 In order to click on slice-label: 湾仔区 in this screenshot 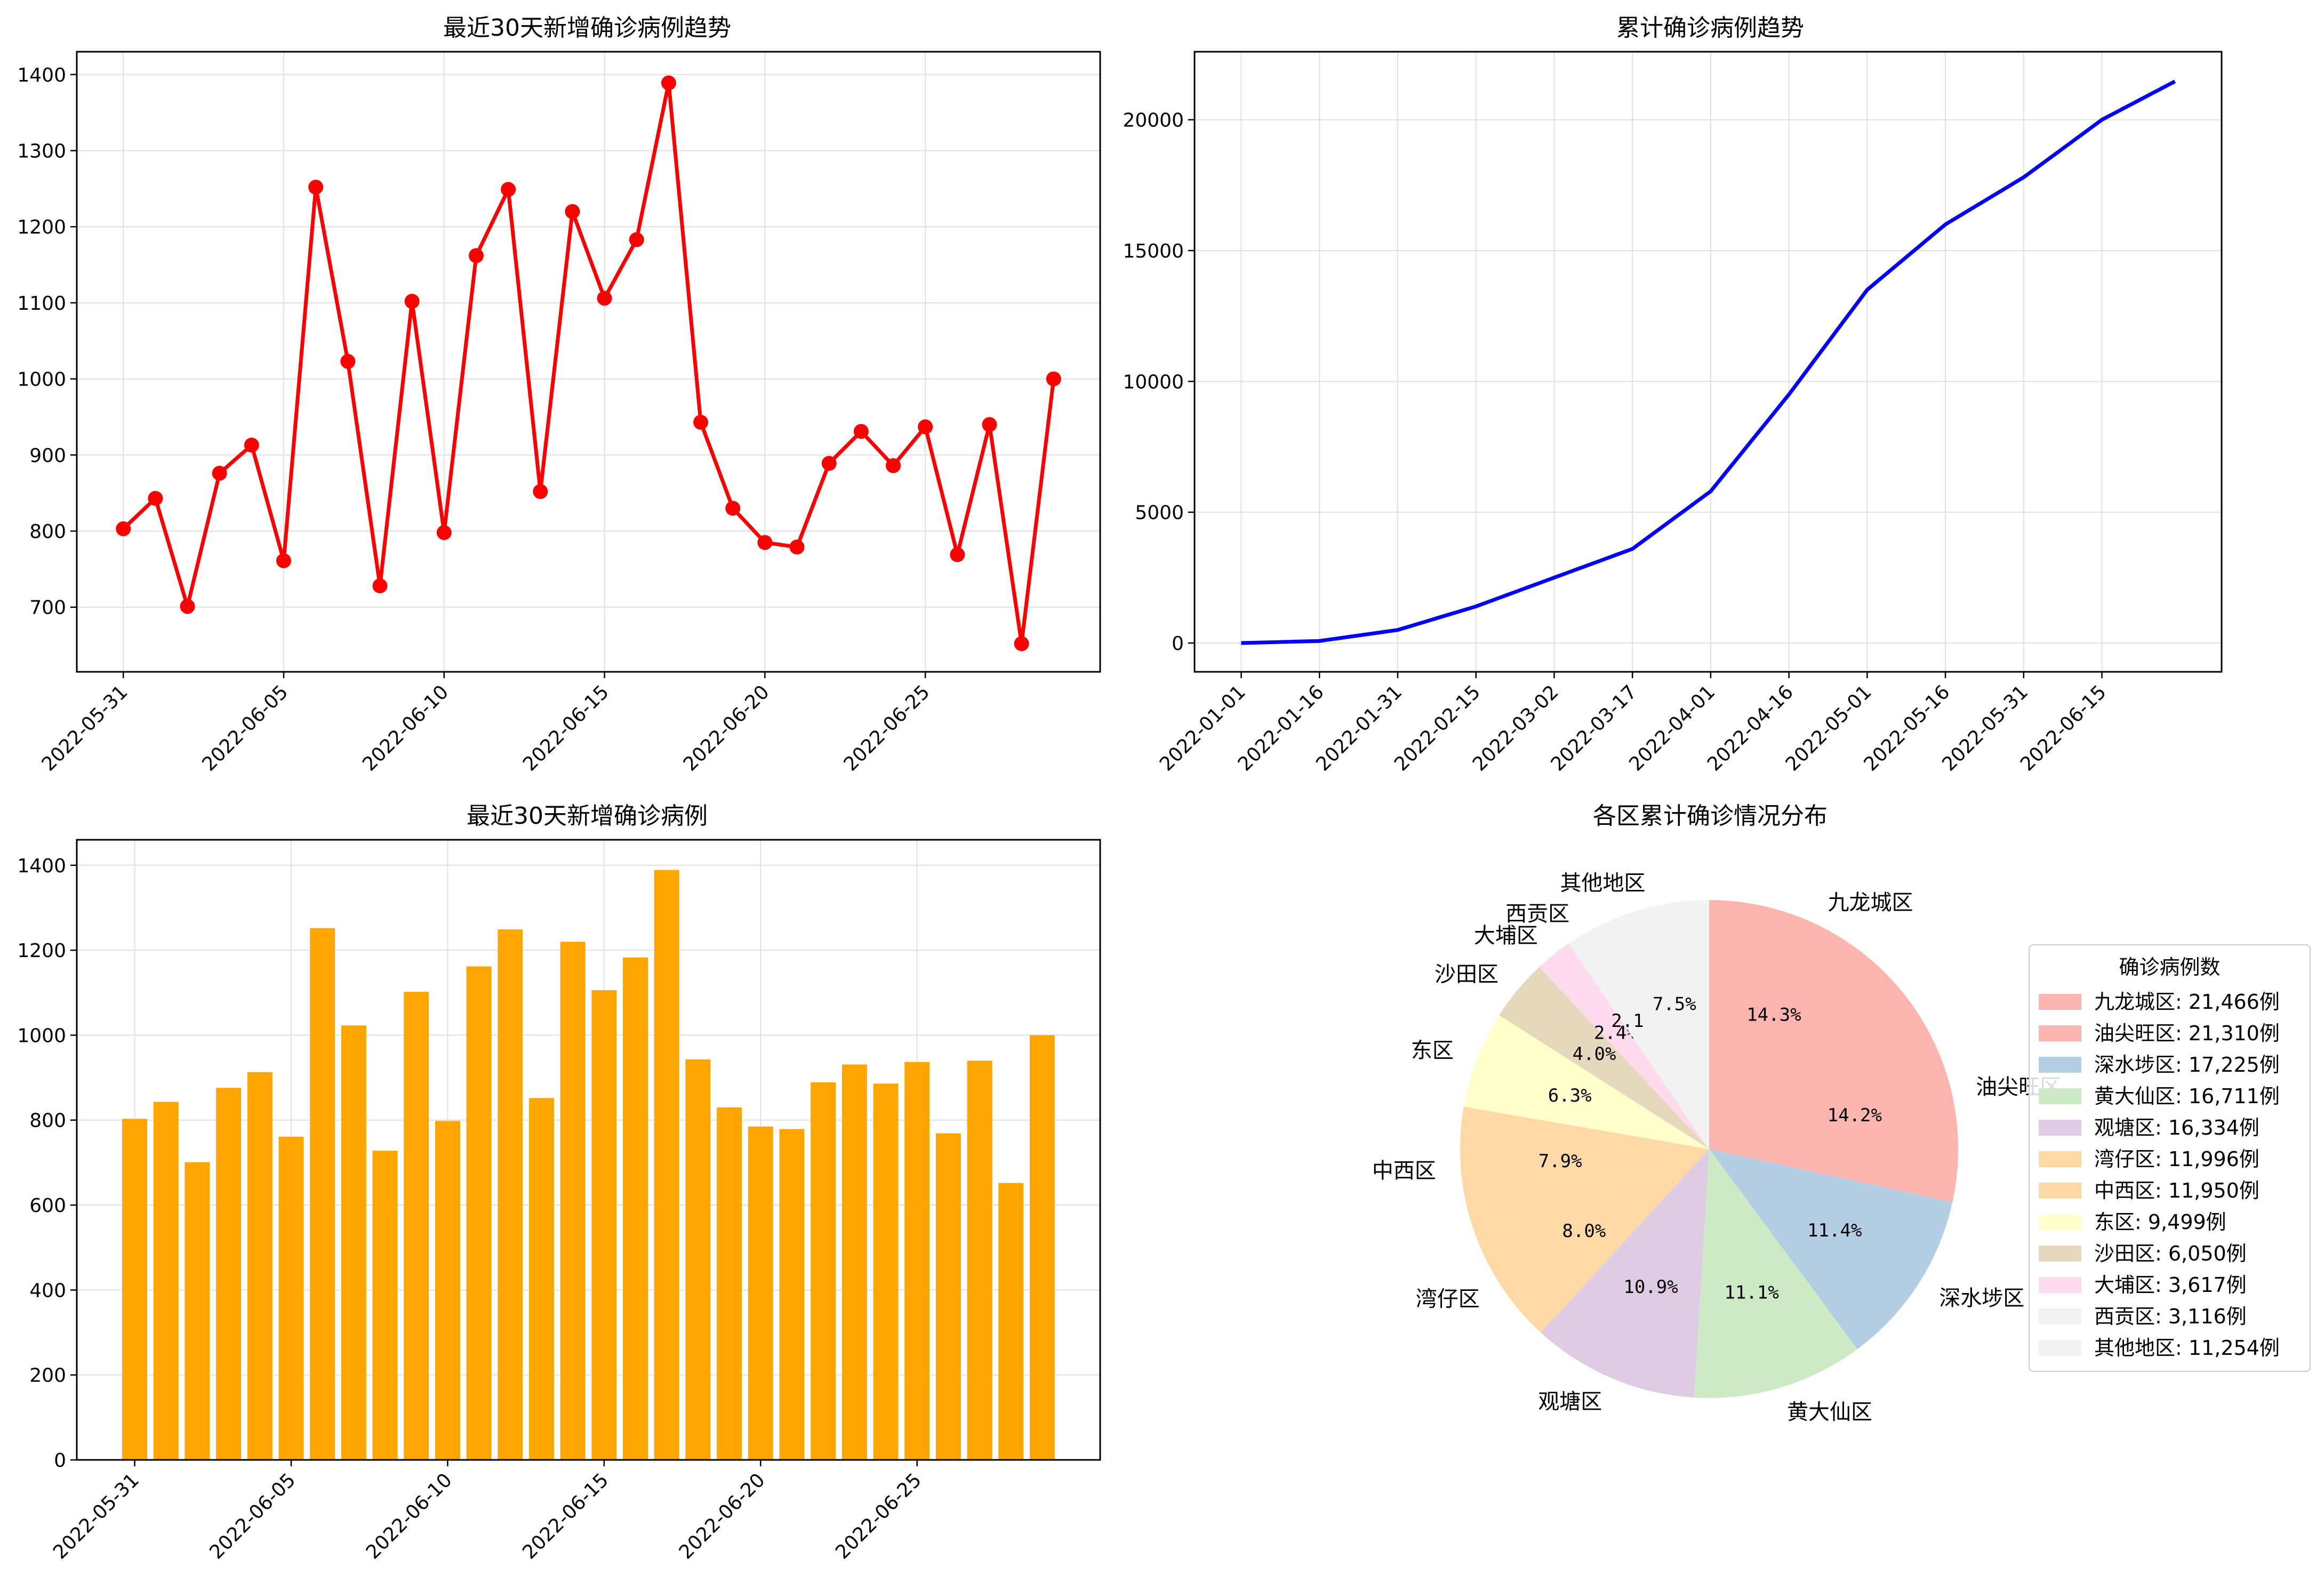, I will do `click(1448, 1300)`.